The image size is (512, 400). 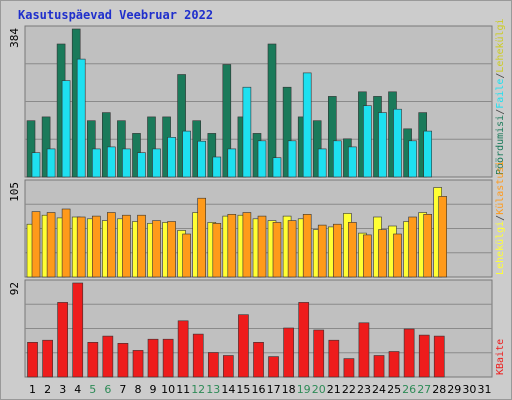 I want to click on x-tick-label: 13, so click(x=213, y=389).